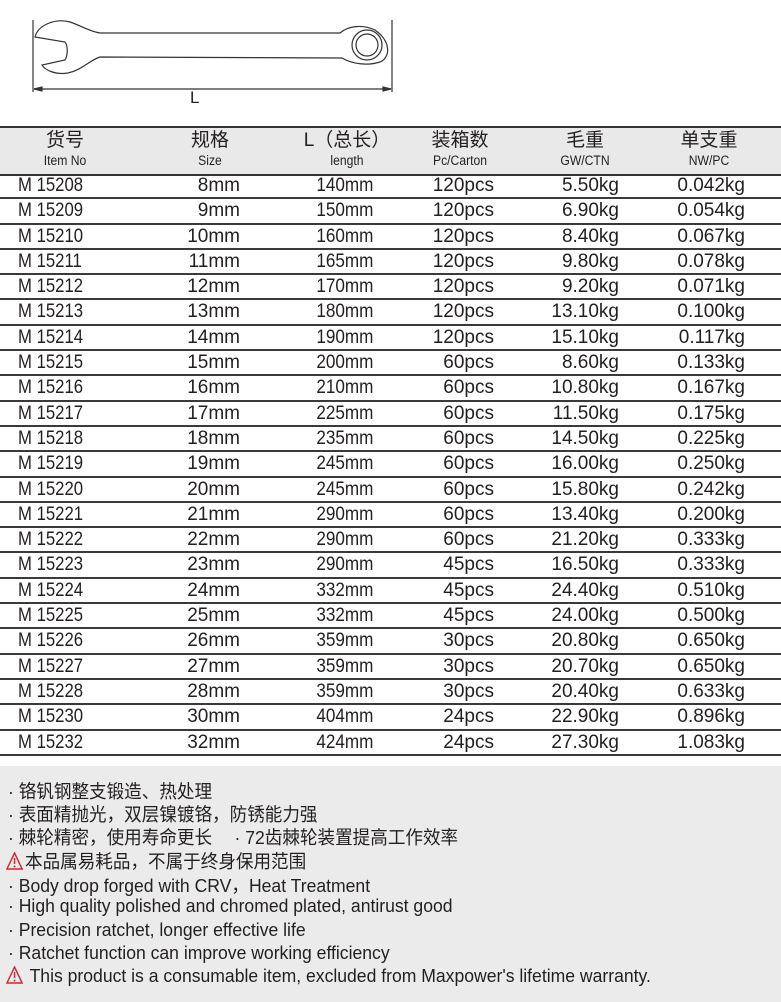  Describe the element at coordinates (585, 438) in the screenshot. I see `cell-gw-ctn: 14.50kg` at that location.